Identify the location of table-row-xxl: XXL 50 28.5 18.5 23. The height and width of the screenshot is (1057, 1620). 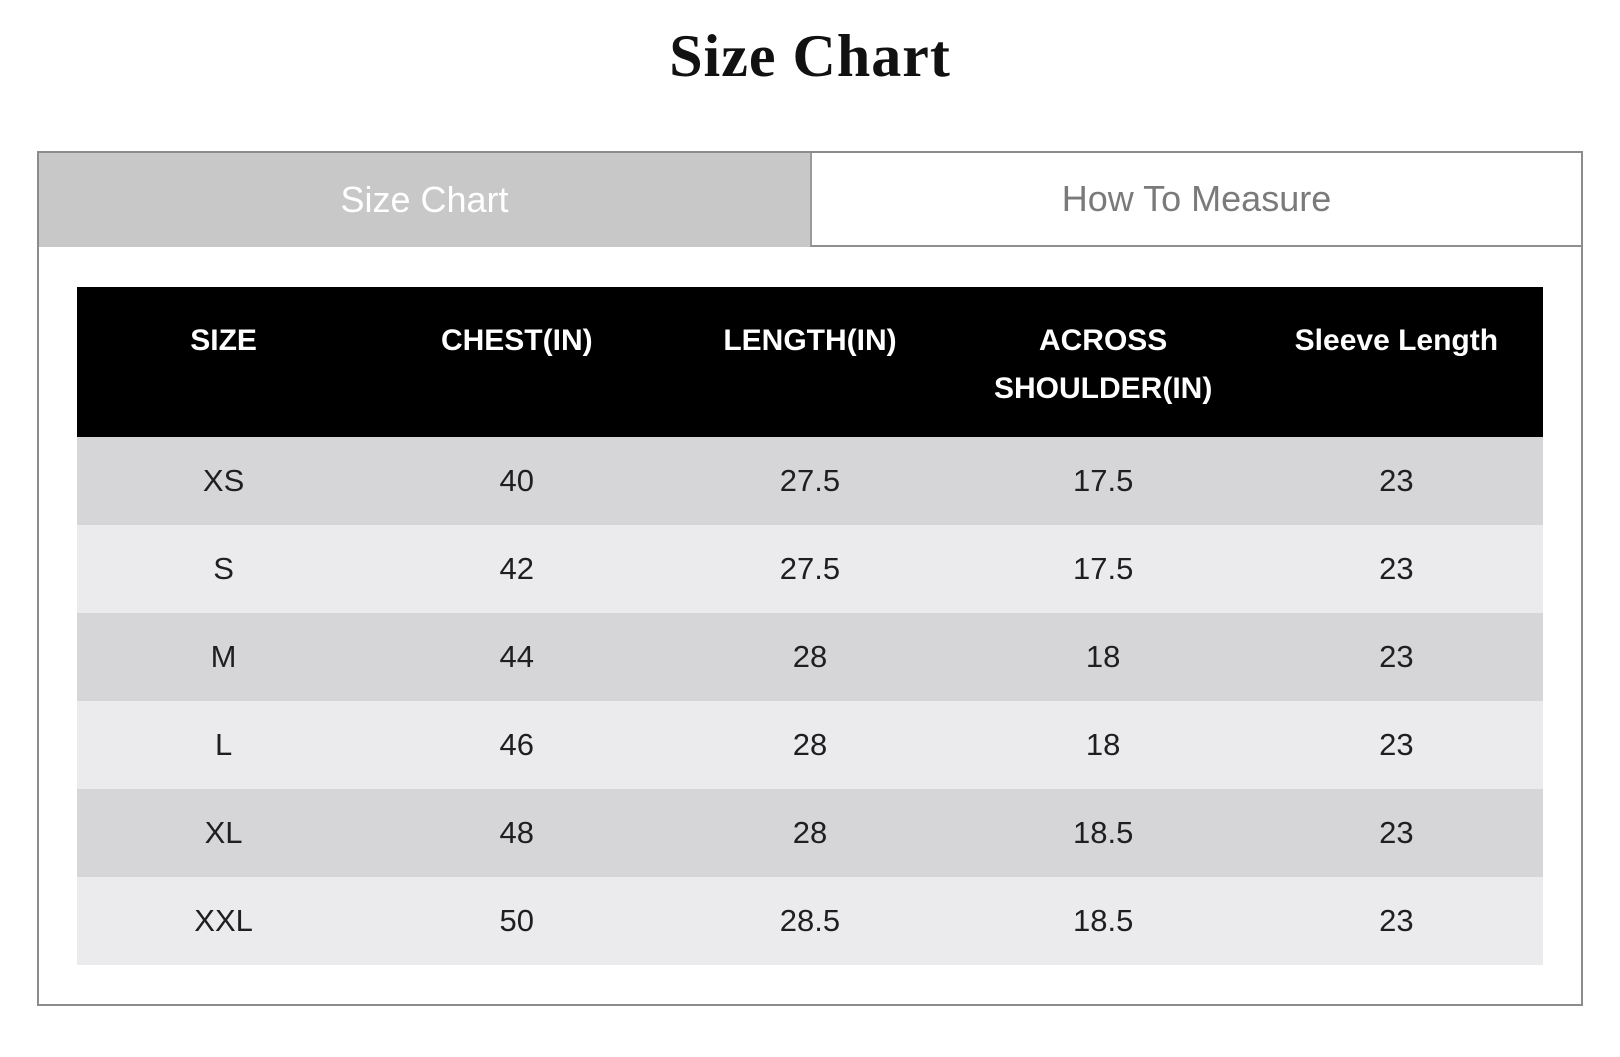
(810, 921).